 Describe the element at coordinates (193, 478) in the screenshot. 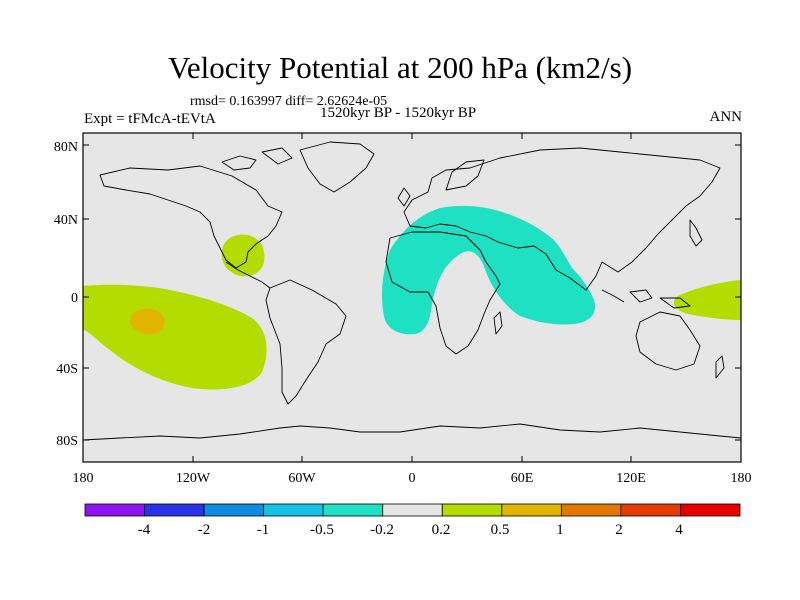

I see `lon-label-120w: 120W` at that location.